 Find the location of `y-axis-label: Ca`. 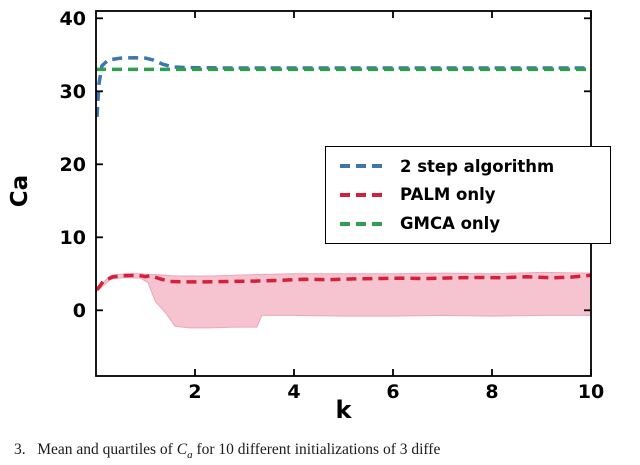

y-axis-label: Ca is located at coordinates (20, 191).